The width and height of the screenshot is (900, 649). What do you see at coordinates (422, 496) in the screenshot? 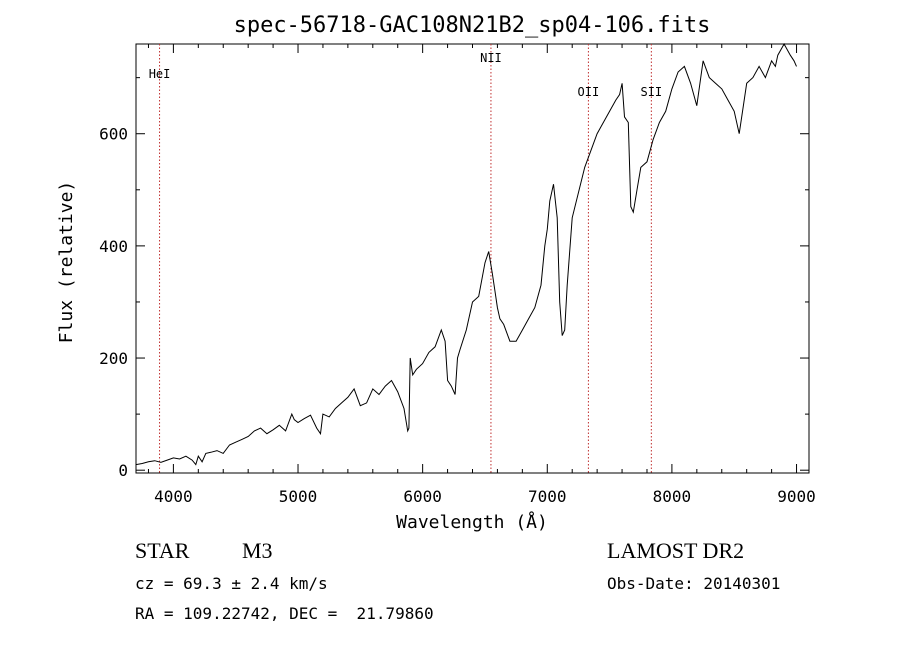
I see `x-tick-label: 6000` at bounding box center [422, 496].